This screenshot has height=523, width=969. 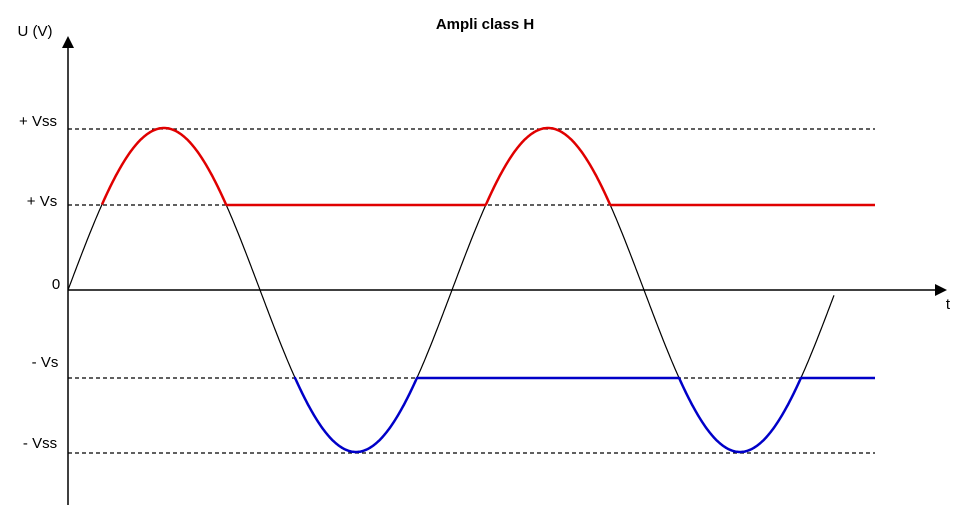 What do you see at coordinates (35, 31) in the screenshot?
I see `y-axis-label: U (V)` at bounding box center [35, 31].